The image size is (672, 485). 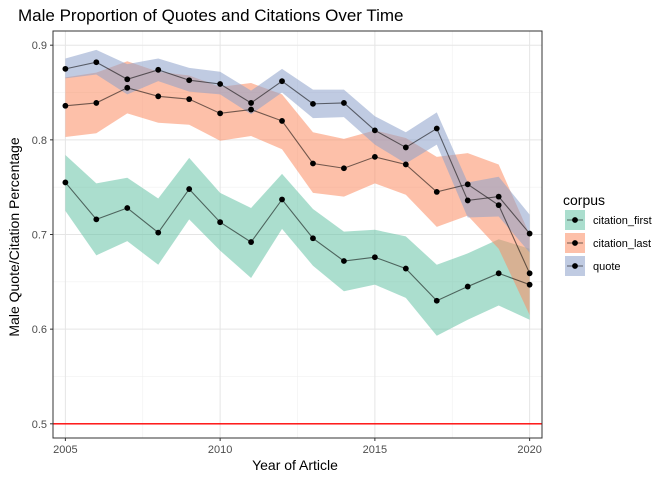 What do you see at coordinates (375, 450) in the screenshot?
I see `x-tick-label: 2015` at bounding box center [375, 450].